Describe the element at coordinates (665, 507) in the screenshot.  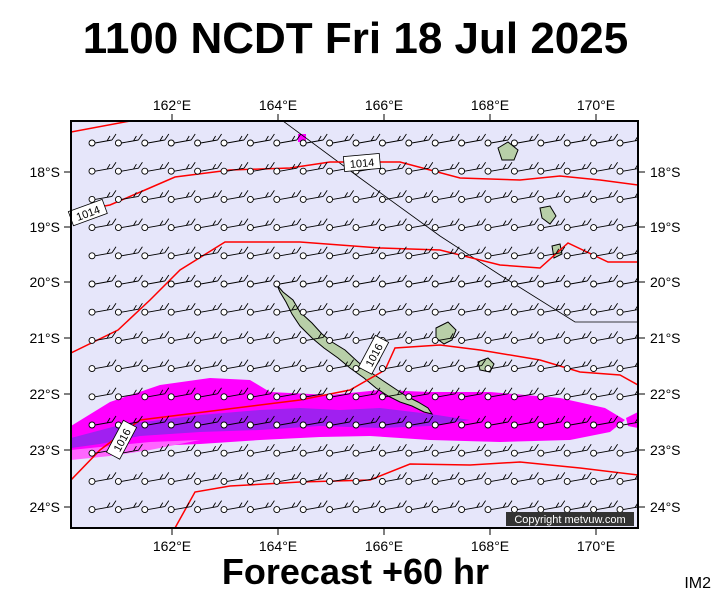
I see `lat-tick-right-24: 24°S` at that location.